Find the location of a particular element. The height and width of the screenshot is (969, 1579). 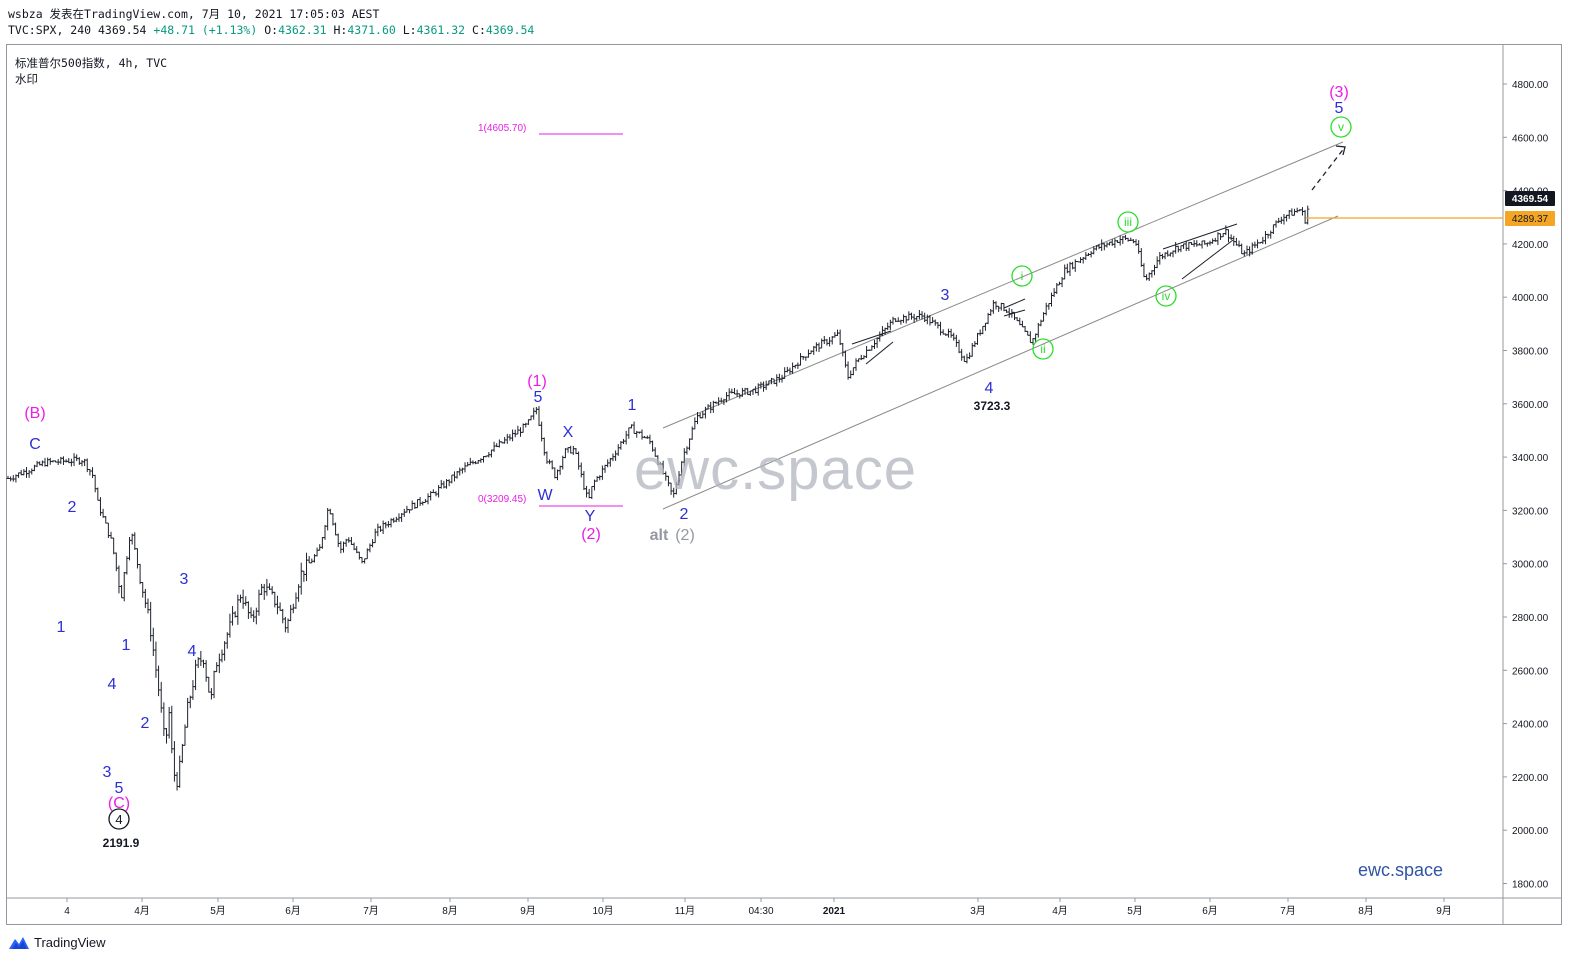

close-value: 4369.54 is located at coordinates (510, 30).